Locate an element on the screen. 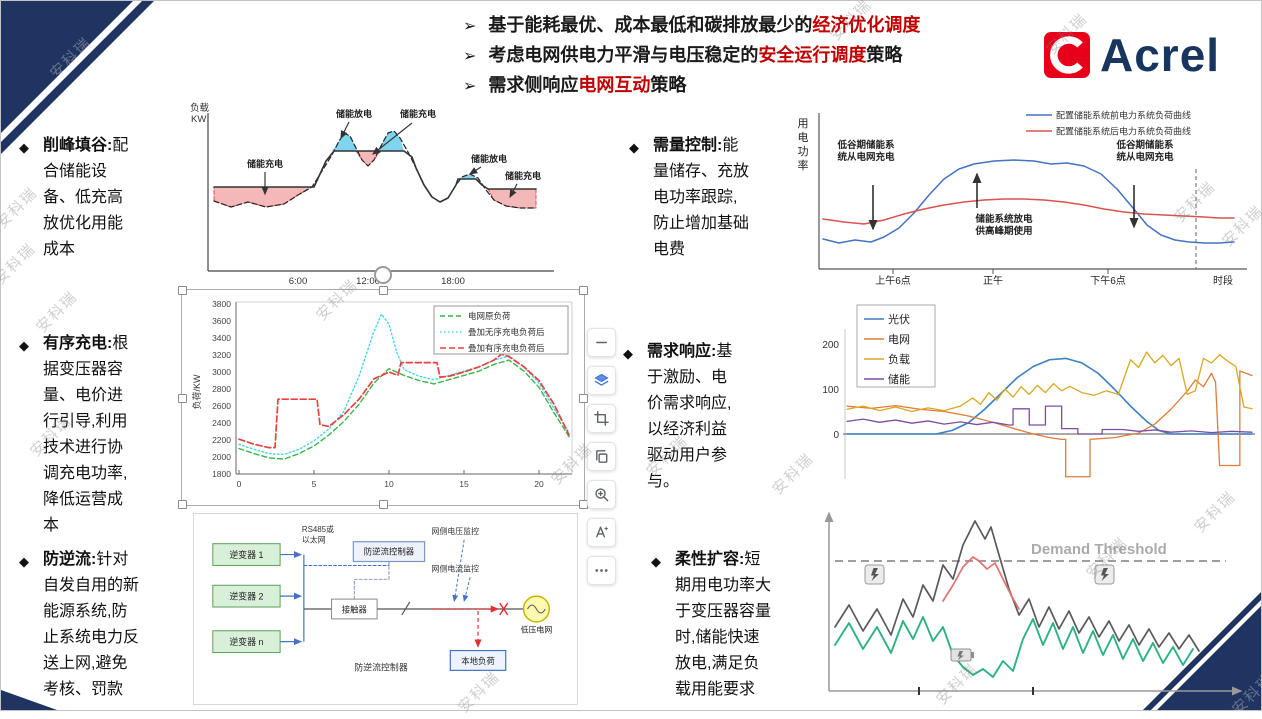  layers-icon-button is located at coordinates (601, 380).